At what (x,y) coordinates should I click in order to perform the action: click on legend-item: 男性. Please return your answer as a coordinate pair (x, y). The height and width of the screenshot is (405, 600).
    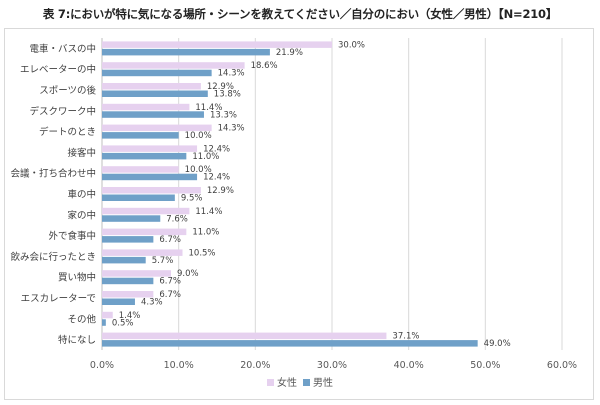
    Looking at the image, I should click on (318, 381).